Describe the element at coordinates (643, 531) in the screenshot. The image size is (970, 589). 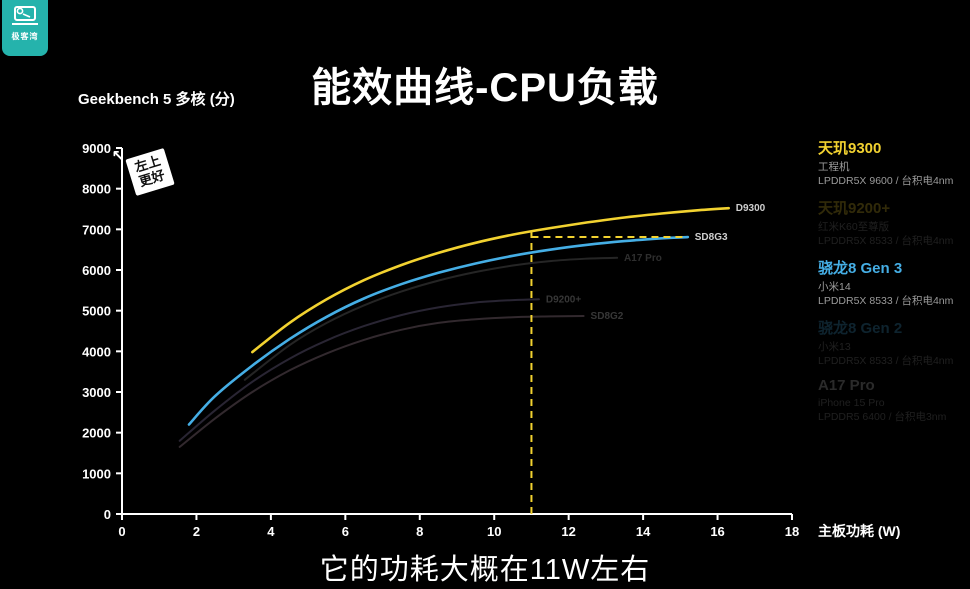
I see `x-tick-label: 14` at that location.